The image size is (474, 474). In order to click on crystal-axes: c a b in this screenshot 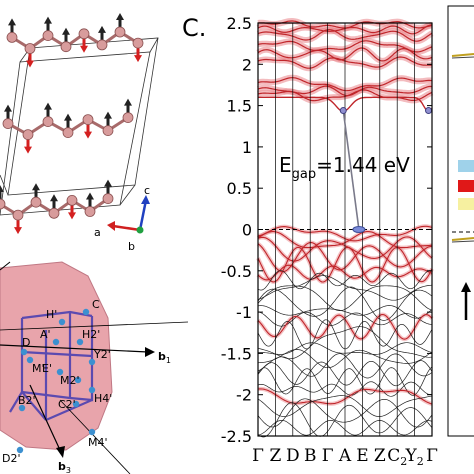, I will do `click(122, 218)`.